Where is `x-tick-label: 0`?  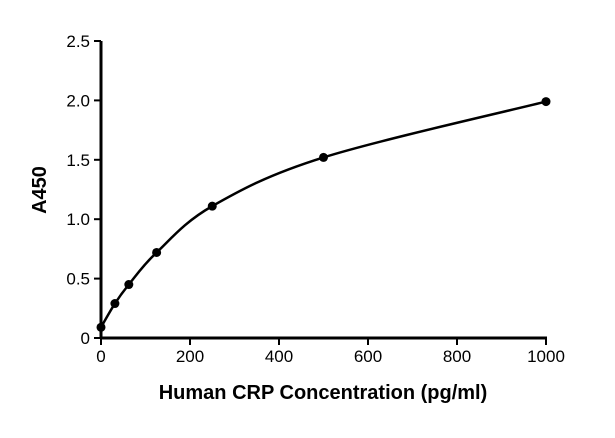
x-tick-label: 0 is located at coordinates (100, 356).